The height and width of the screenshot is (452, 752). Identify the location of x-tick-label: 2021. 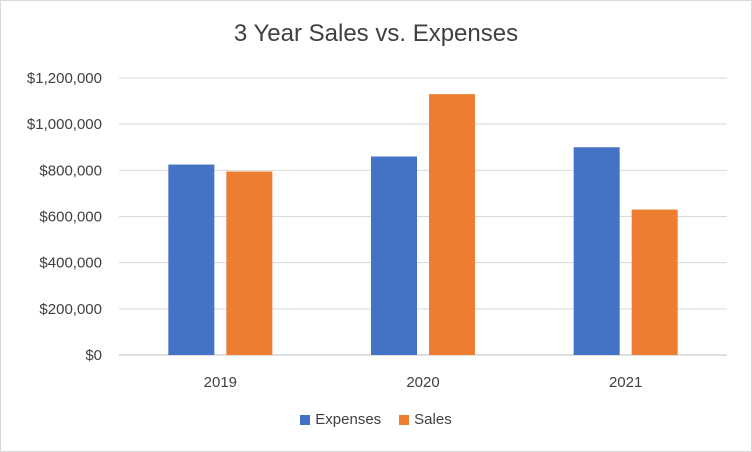
(625, 382).